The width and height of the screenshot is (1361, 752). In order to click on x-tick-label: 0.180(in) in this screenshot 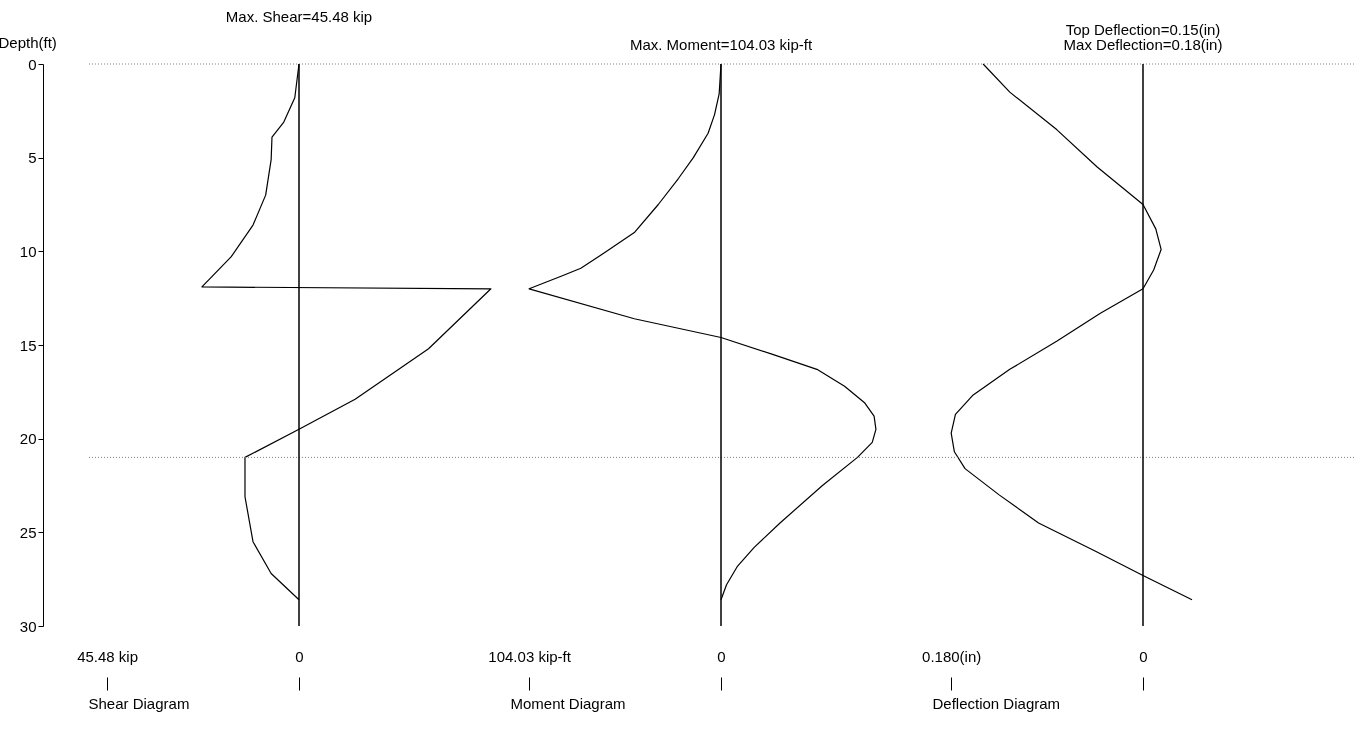, I will do `click(952, 656)`.